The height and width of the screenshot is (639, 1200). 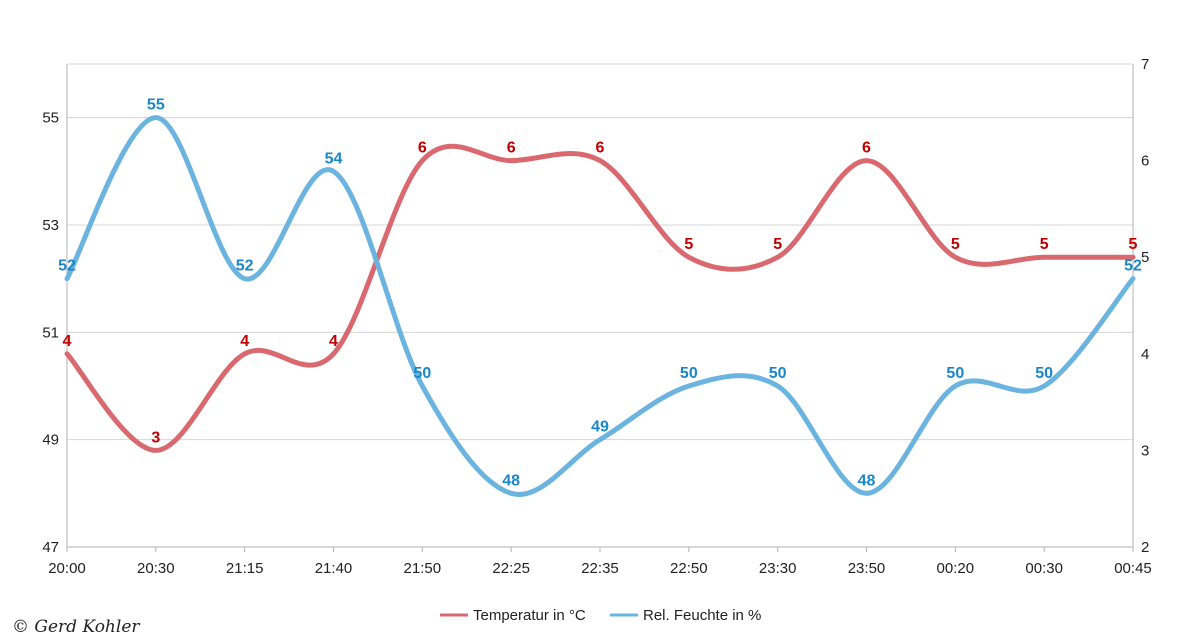 What do you see at coordinates (702, 615) in the screenshot?
I see `legend-label: Rel. Feuchte in %` at bounding box center [702, 615].